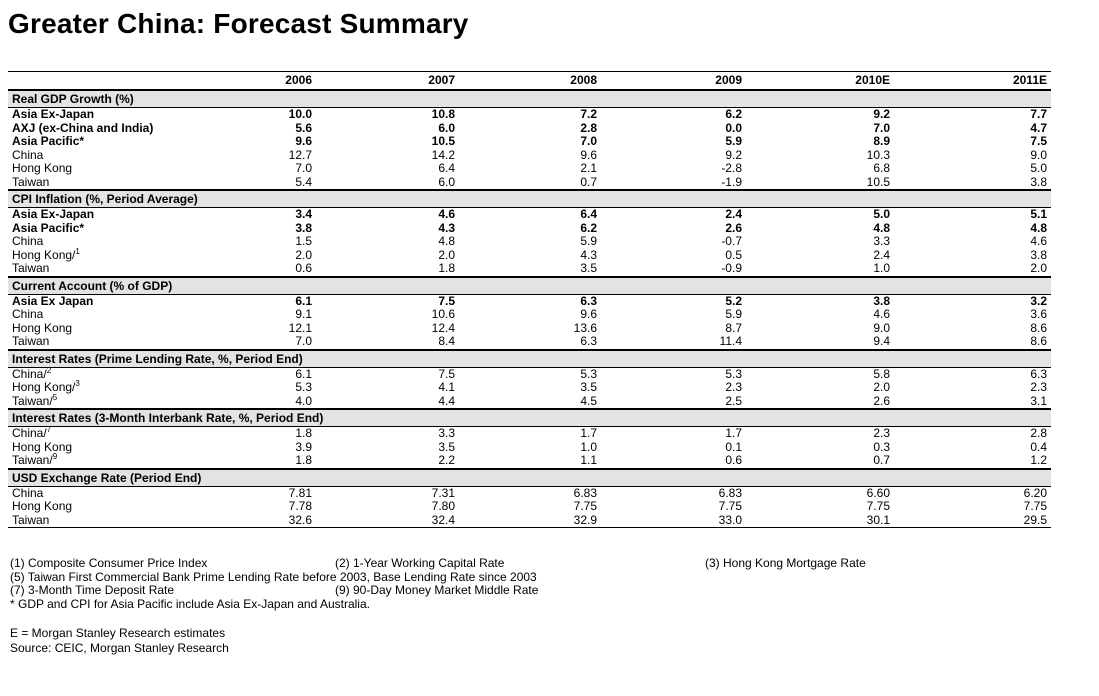  What do you see at coordinates (529, 182) in the screenshot?
I see `table-row: Taiwan 5.4 6.0 0.7 -1.9 10.5 3.8` at bounding box center [529, 182].